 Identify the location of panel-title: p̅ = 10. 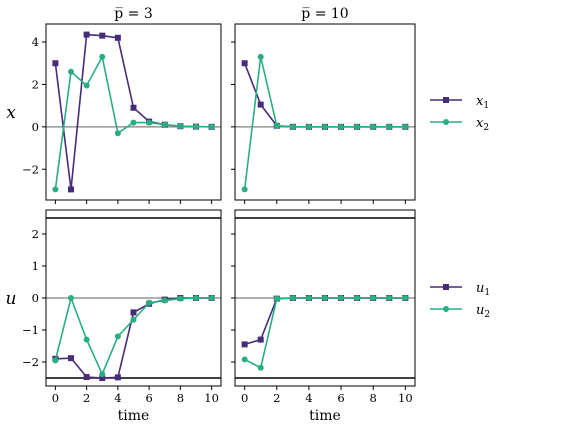
(324, 14).